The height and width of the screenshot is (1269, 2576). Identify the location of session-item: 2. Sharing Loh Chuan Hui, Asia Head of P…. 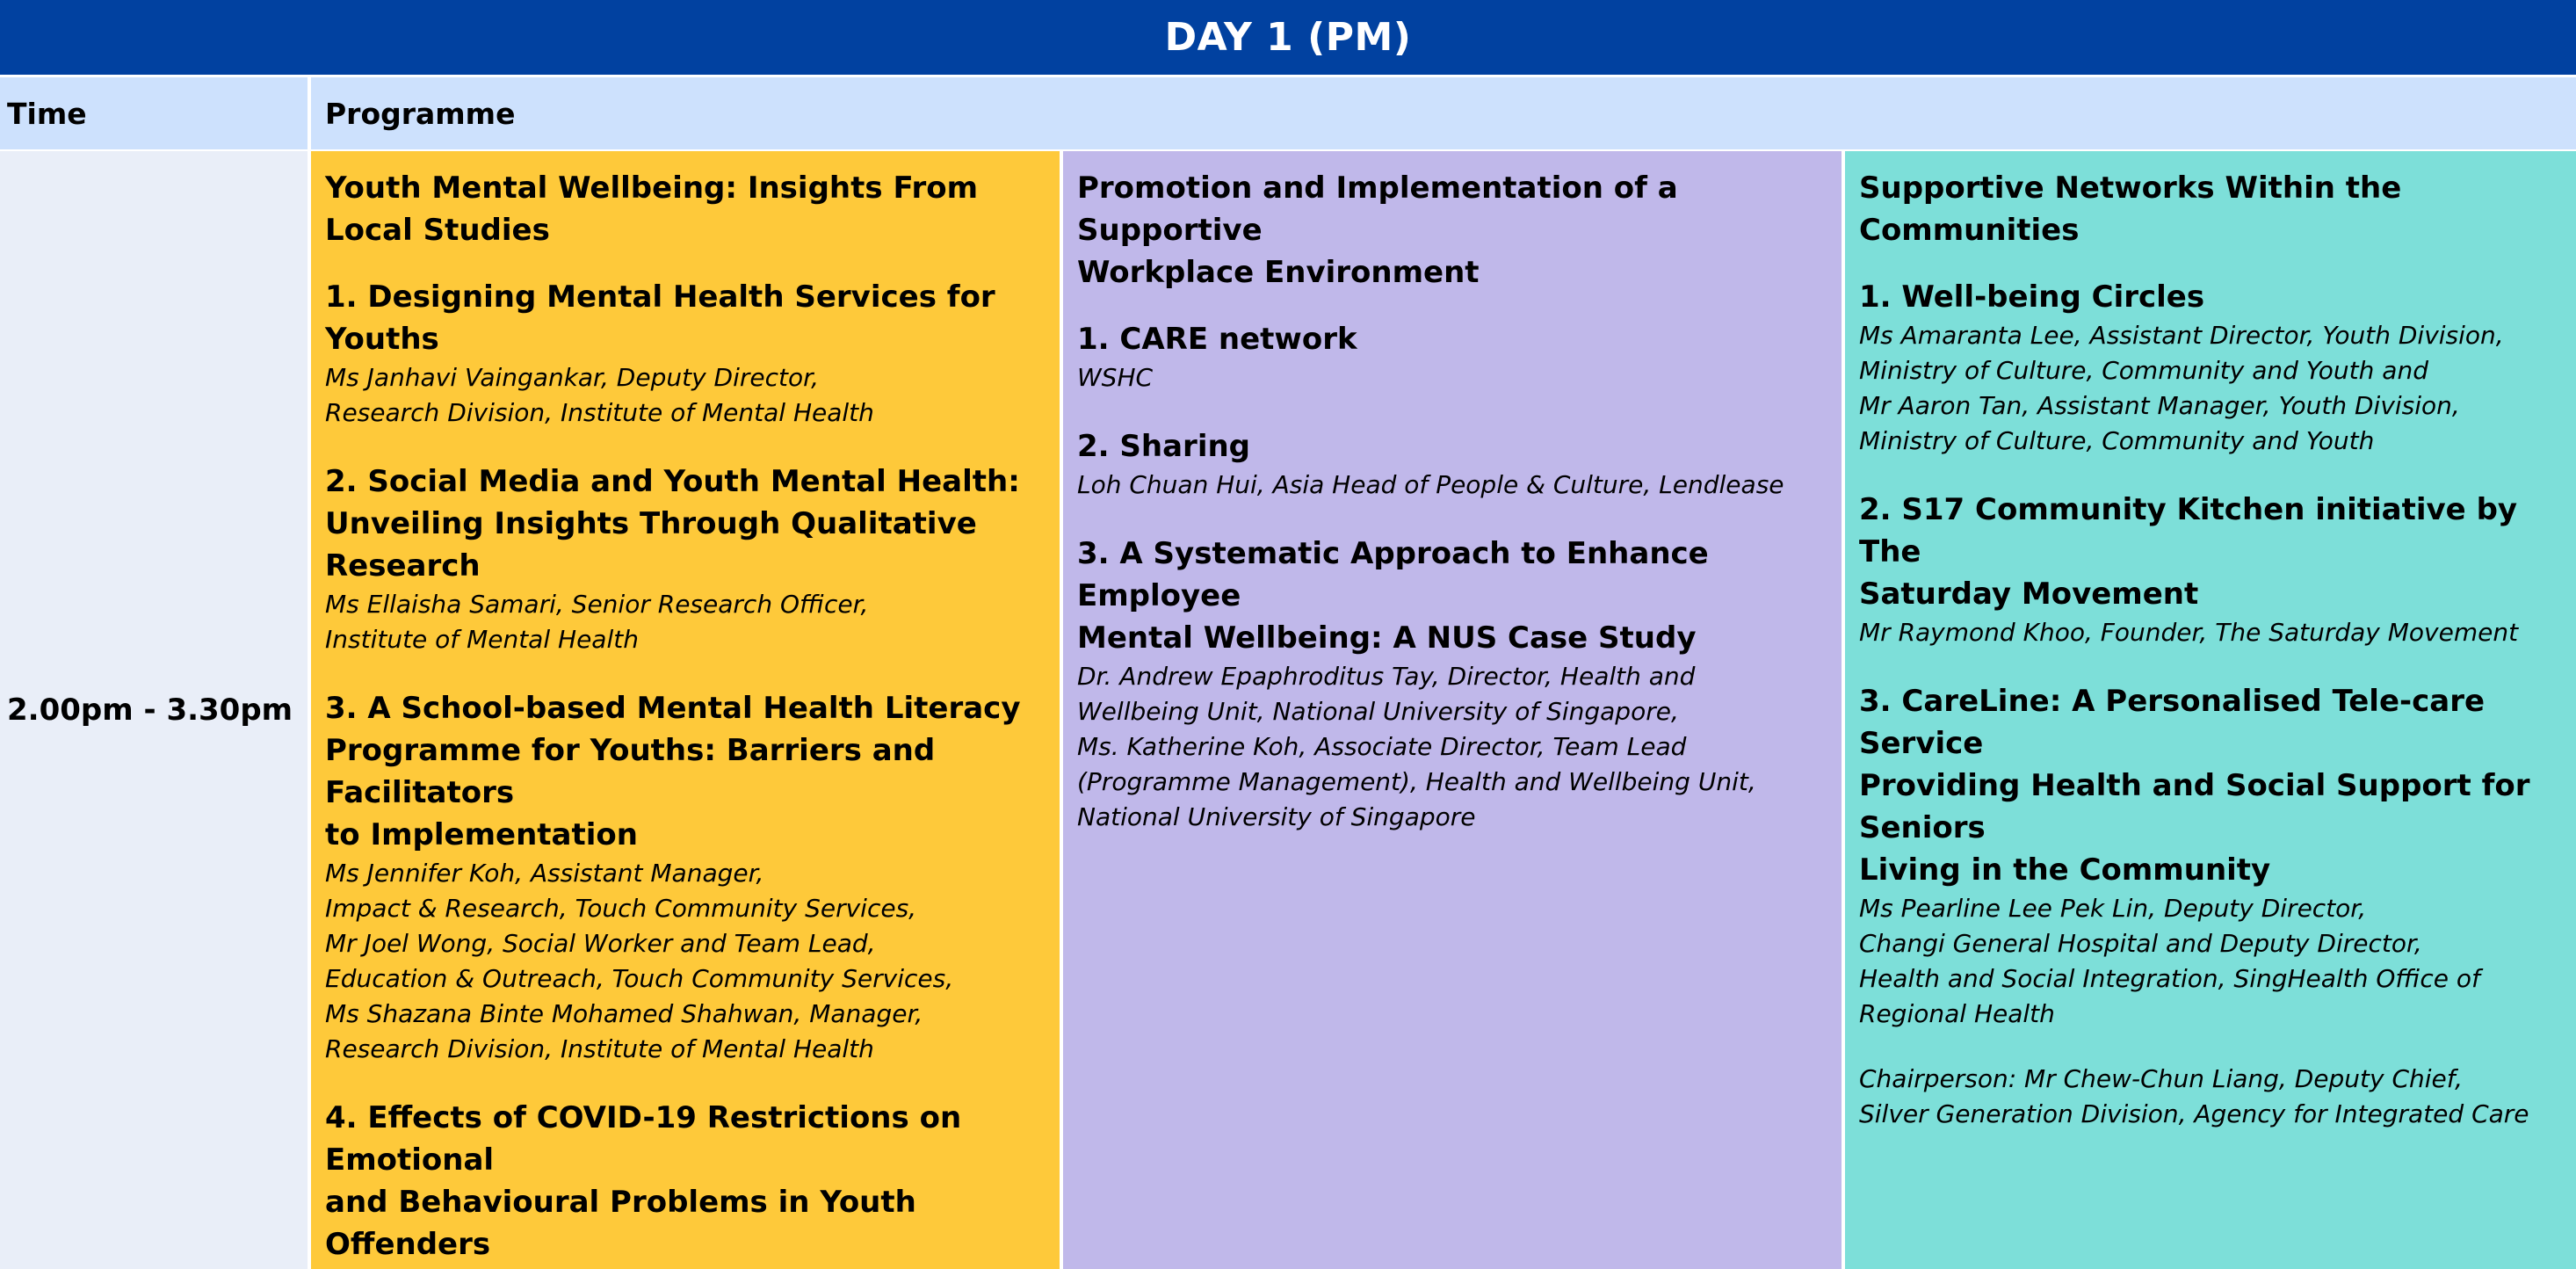
(1452, 464).